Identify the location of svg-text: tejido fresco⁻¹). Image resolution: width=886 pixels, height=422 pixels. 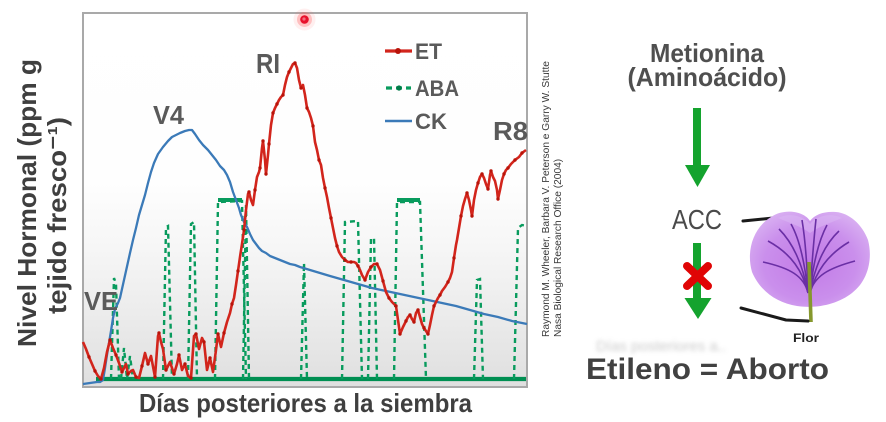
(57, 215).